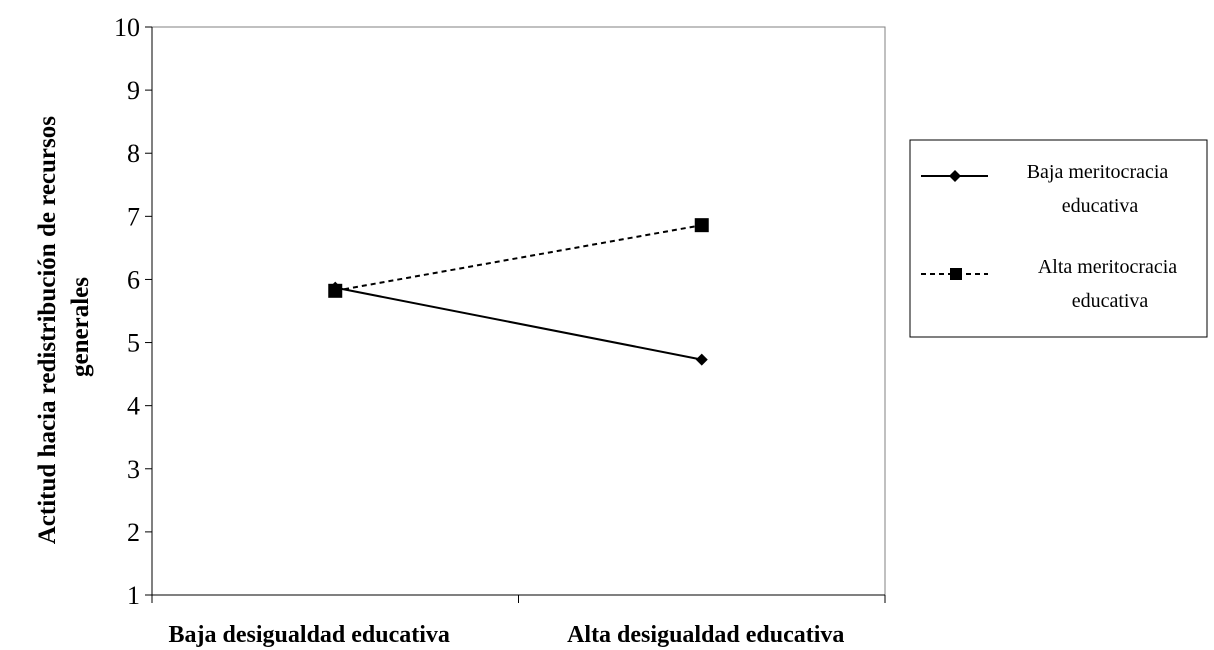 The image size is (1214, 650). I want to click on series-group, so click(518, 292).